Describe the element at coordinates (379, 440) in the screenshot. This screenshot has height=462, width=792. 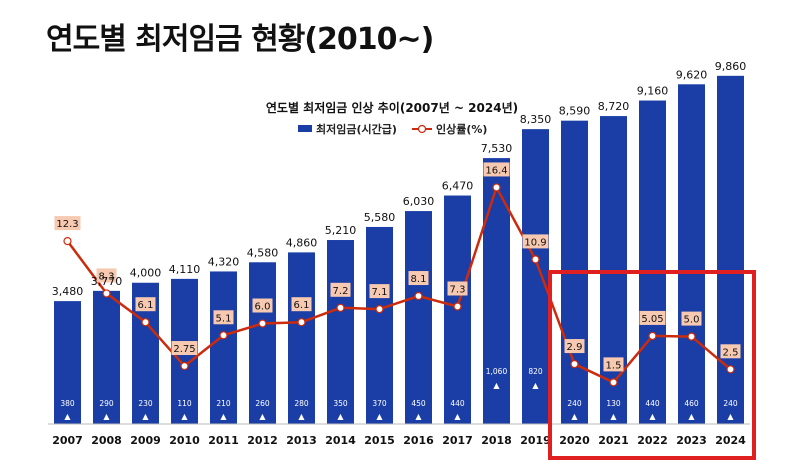
I see `x-tick-label: 2015` at that location.